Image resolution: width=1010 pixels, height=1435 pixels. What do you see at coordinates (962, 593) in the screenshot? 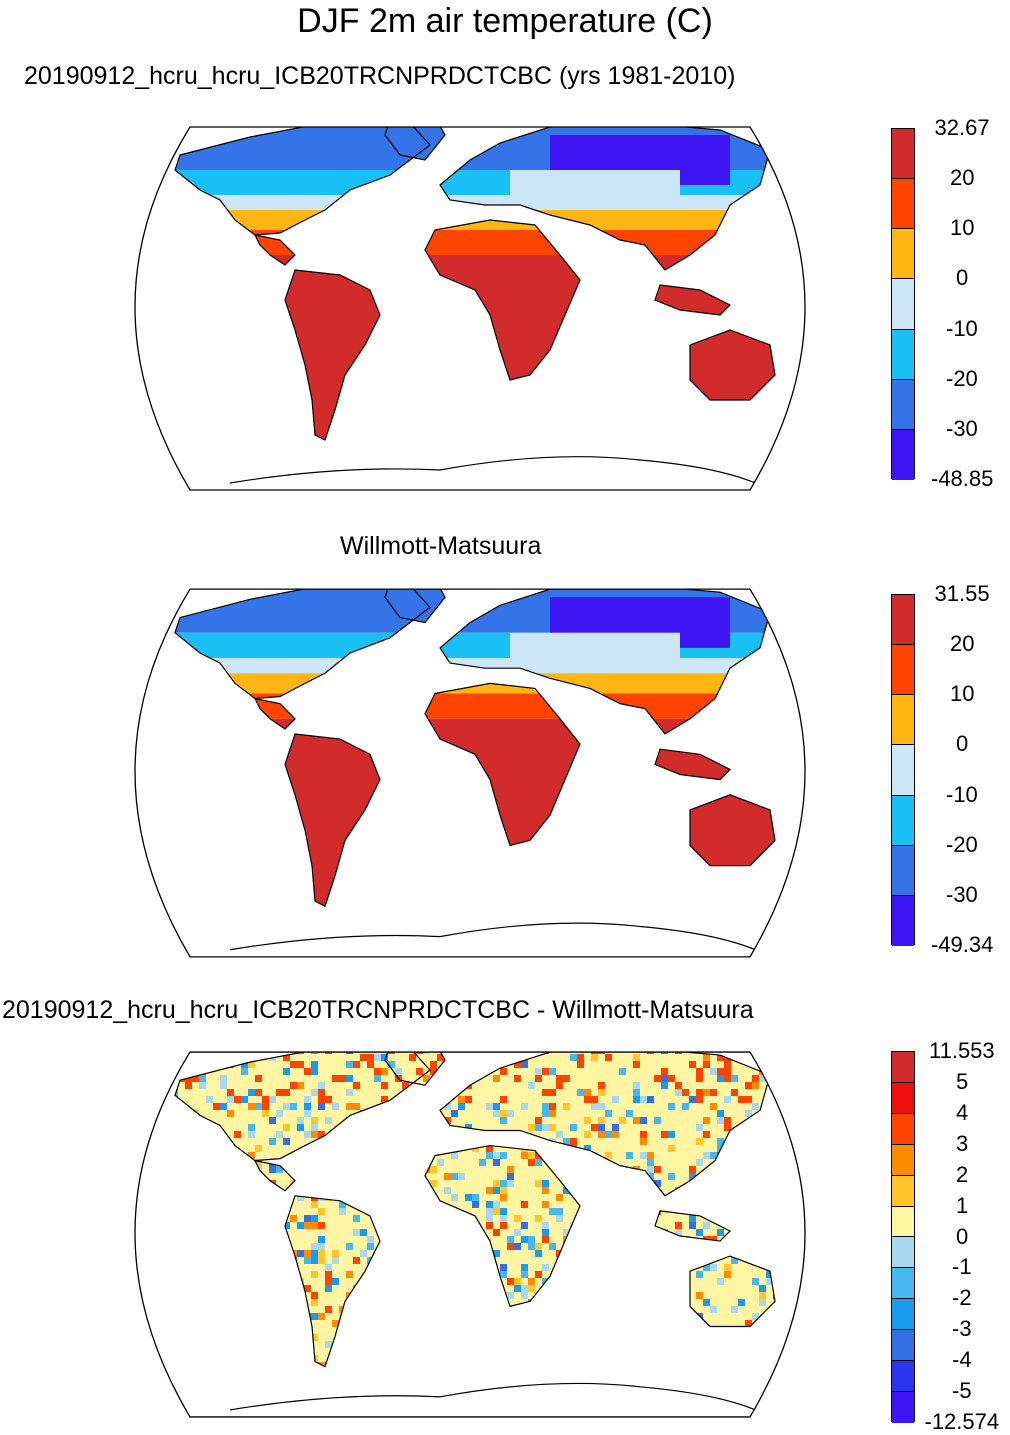
I see `colorbar-tick-label: 31.55` at bounding box center [962, 593].